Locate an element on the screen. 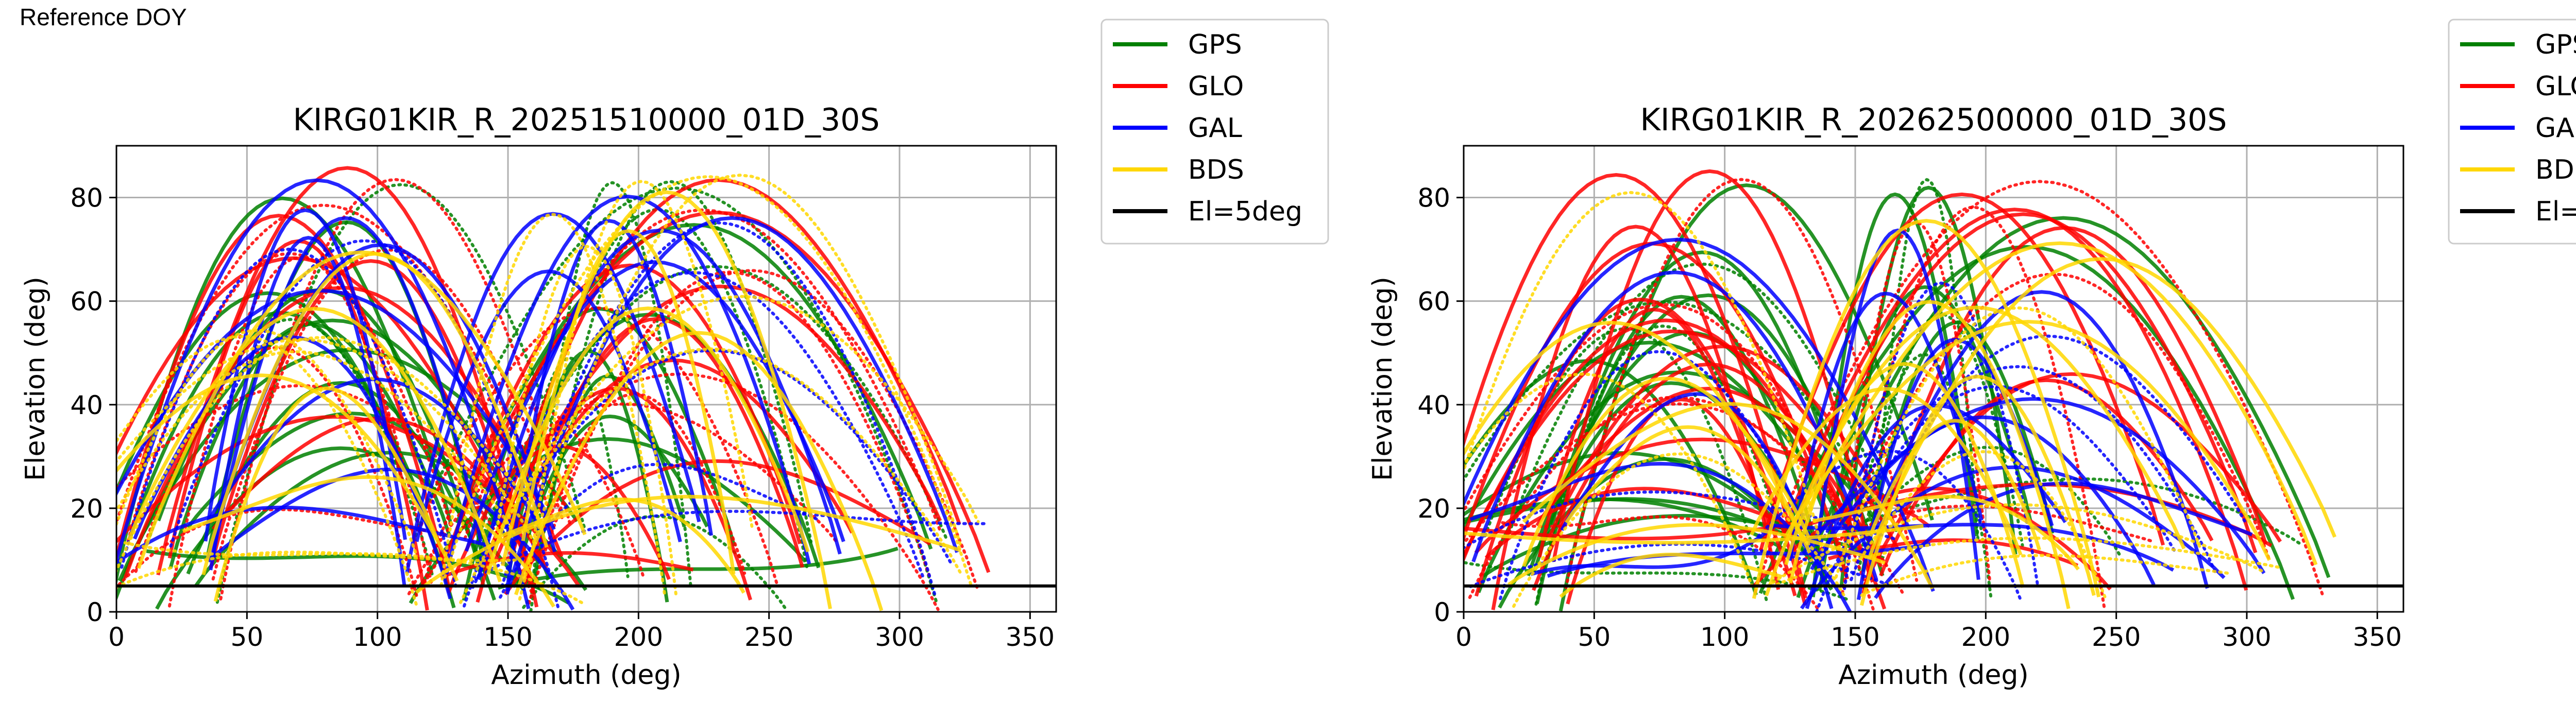 This screenshot has height=720, width=2576. legend-label: BDS is located at coordinates (1216, 170).